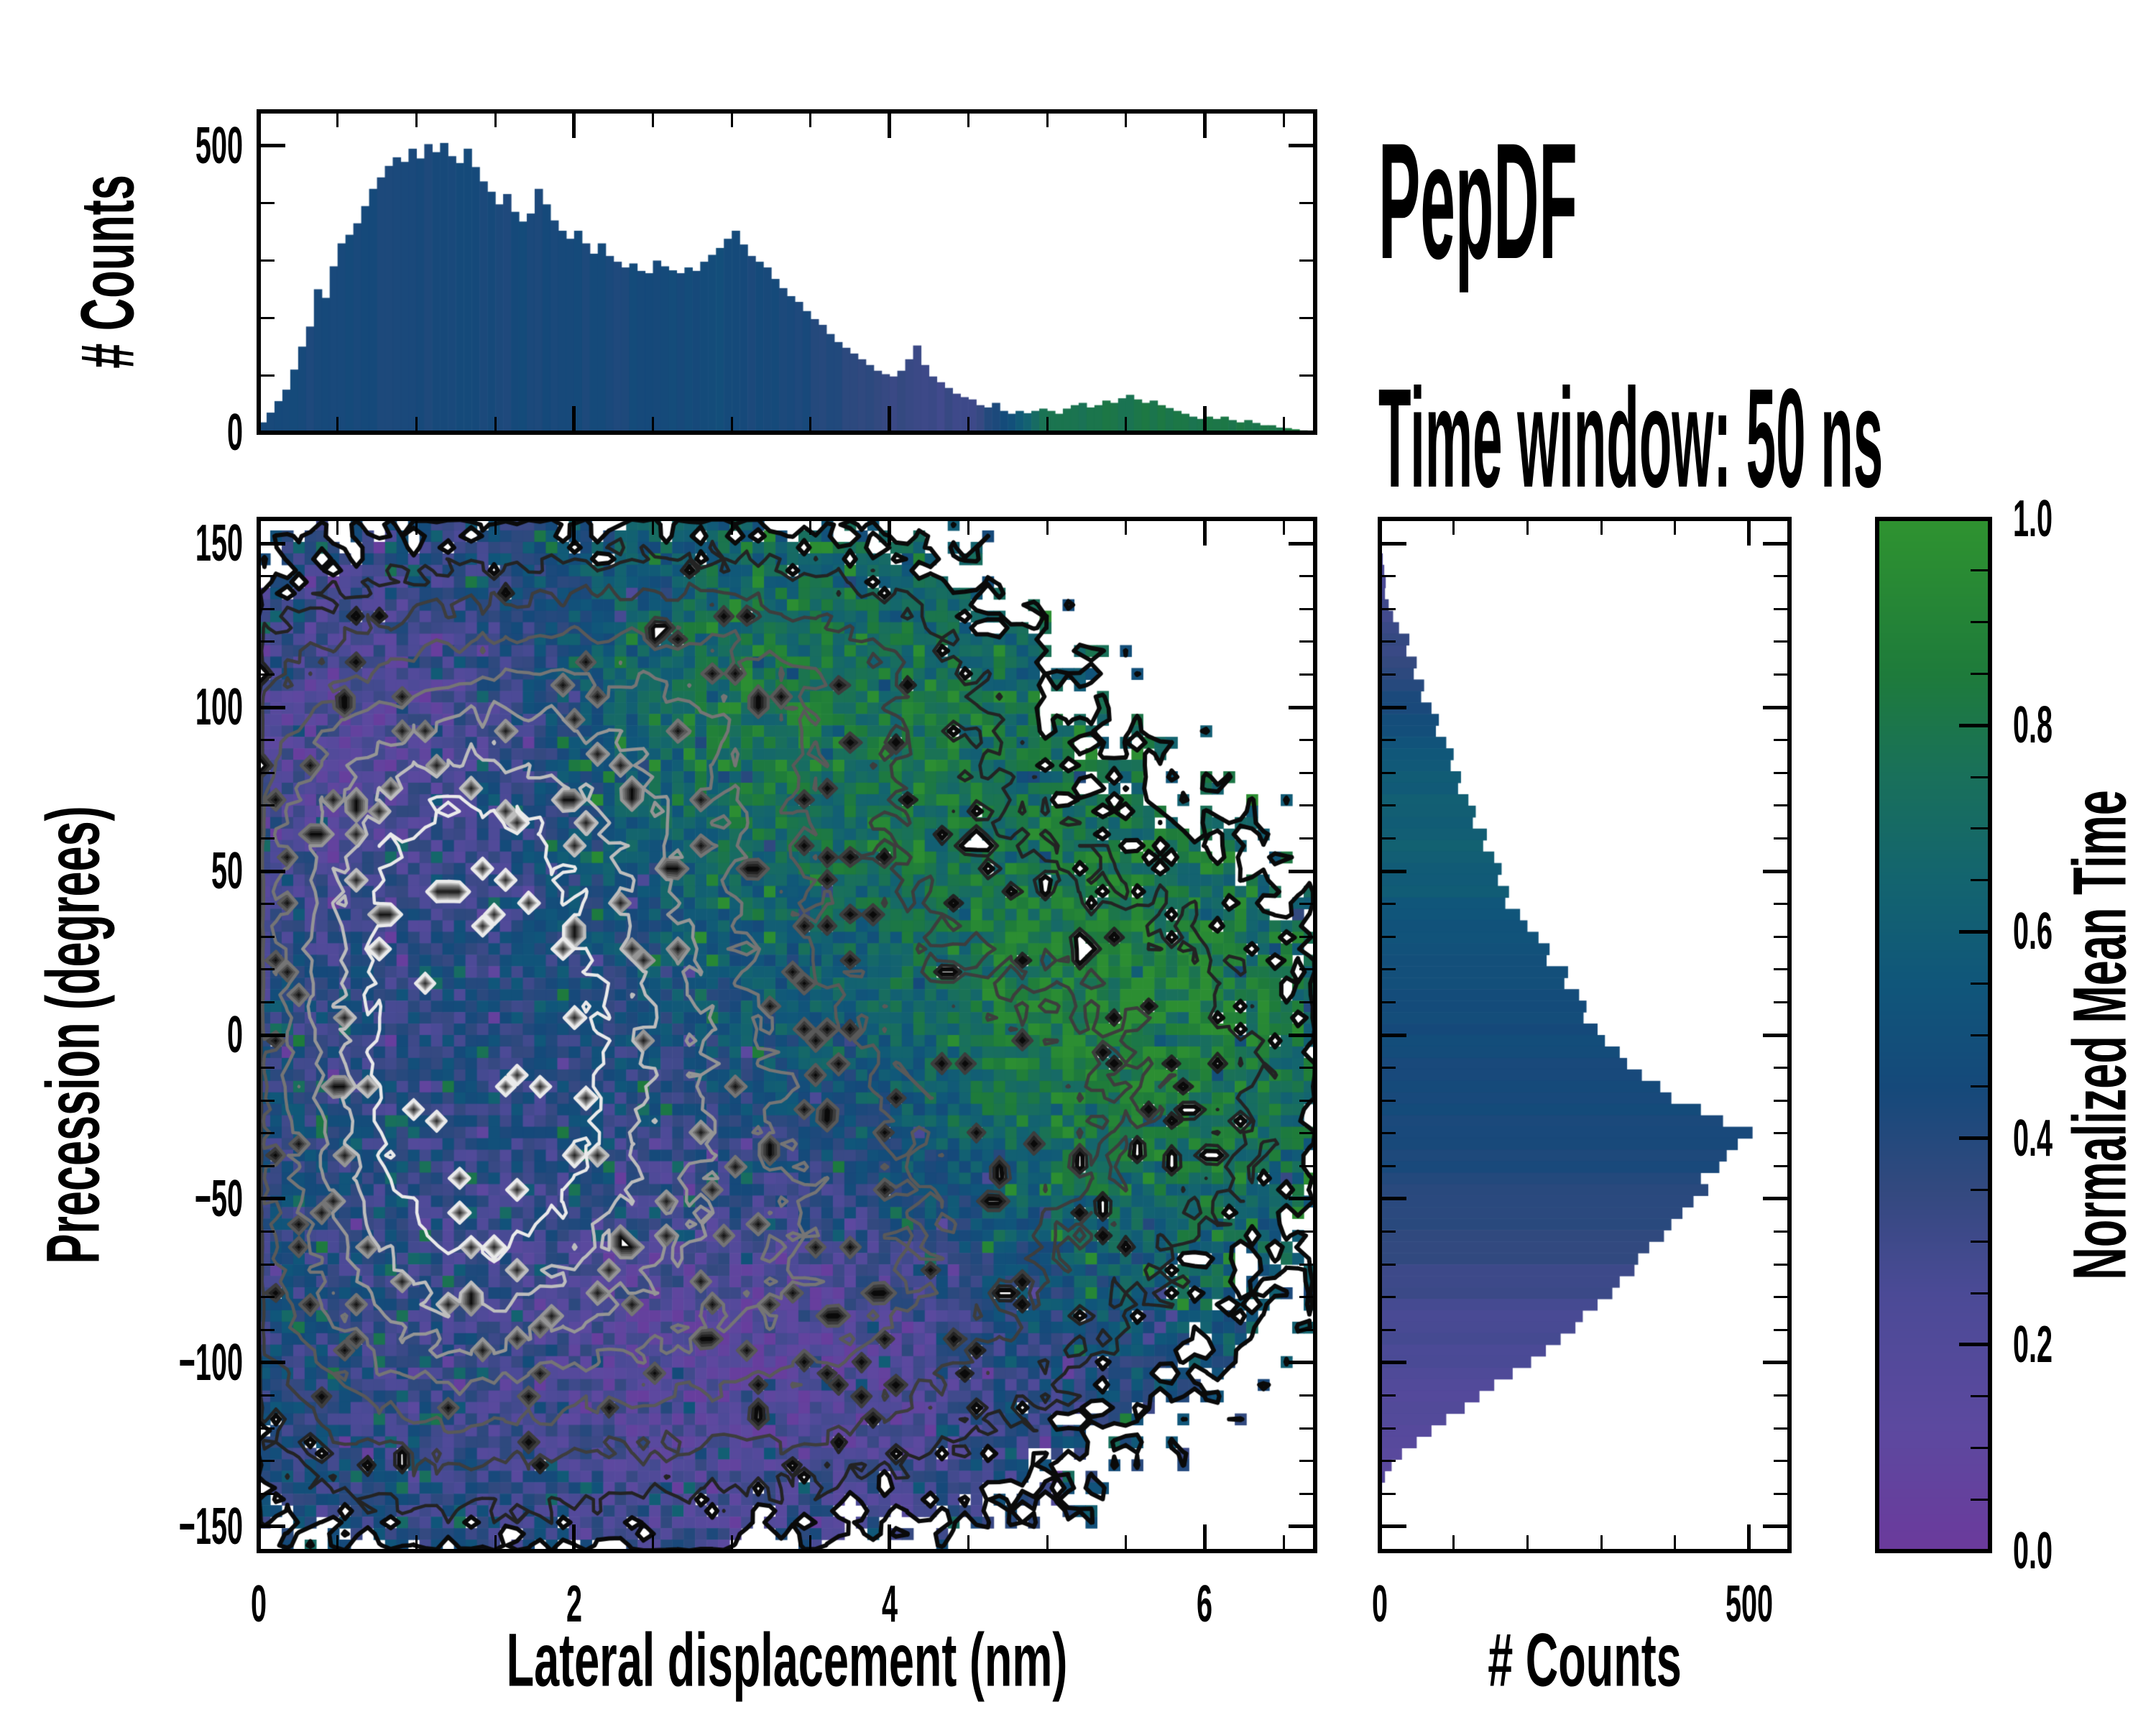  I want to click on tick-label: 0.0, so click(2033, 1551).